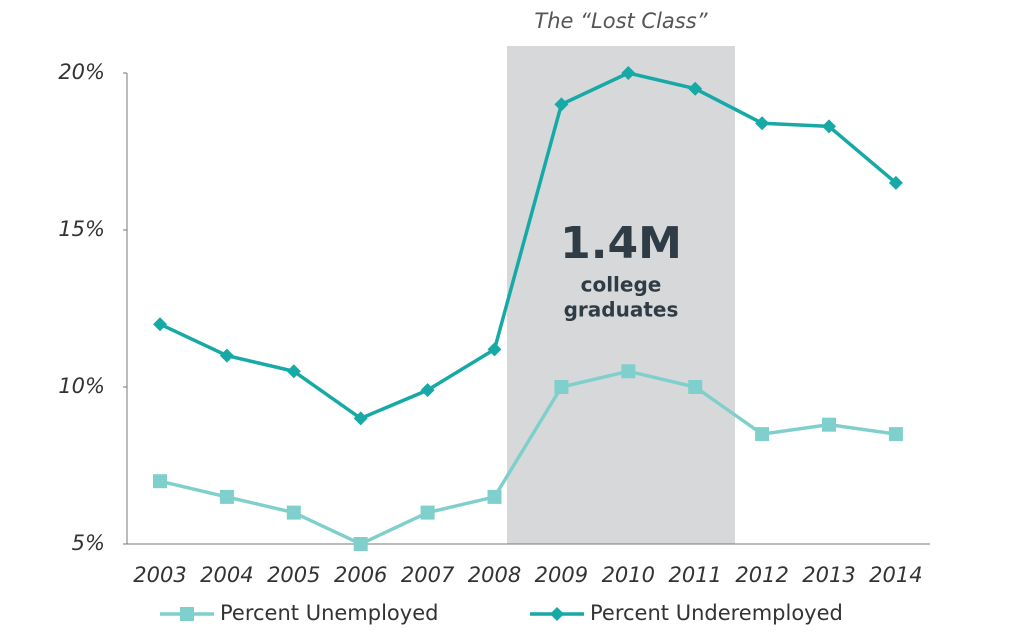 The width and height of the screenshot is (1024, 640). Describe the element at coordinates (621, 243) in the screenshot. I see `headline: 1.4M` at that location.